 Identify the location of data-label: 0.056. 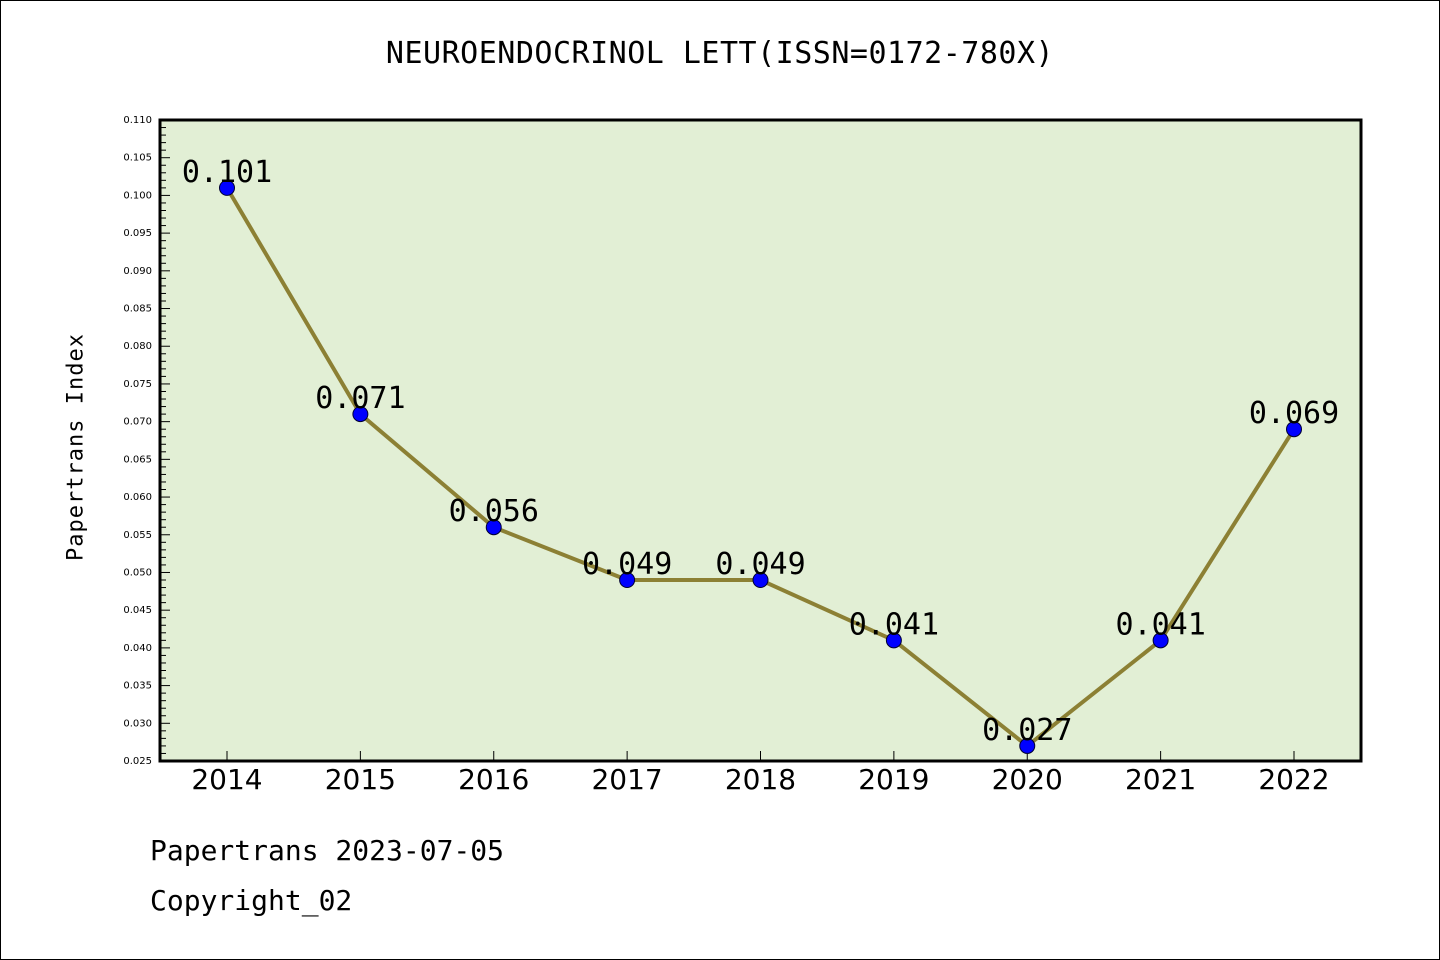
(494, 511).